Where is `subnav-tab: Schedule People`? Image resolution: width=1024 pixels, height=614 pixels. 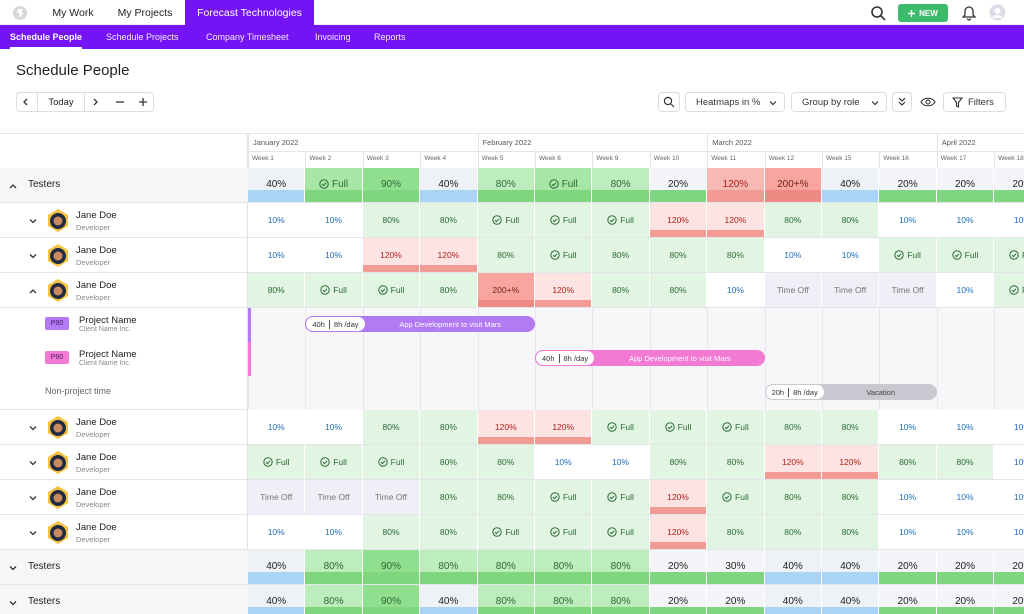
subnav-tab: Schedule People is located at coordinates (46, 37).